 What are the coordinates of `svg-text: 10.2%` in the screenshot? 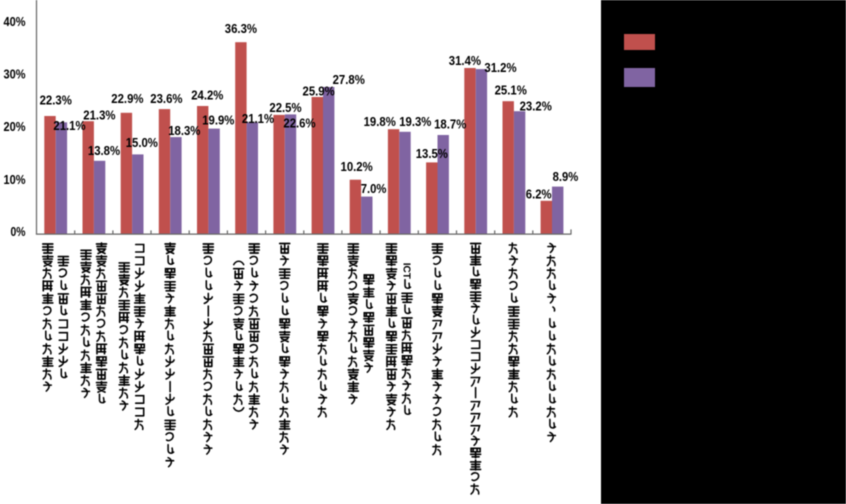 It's located at (357, 166).